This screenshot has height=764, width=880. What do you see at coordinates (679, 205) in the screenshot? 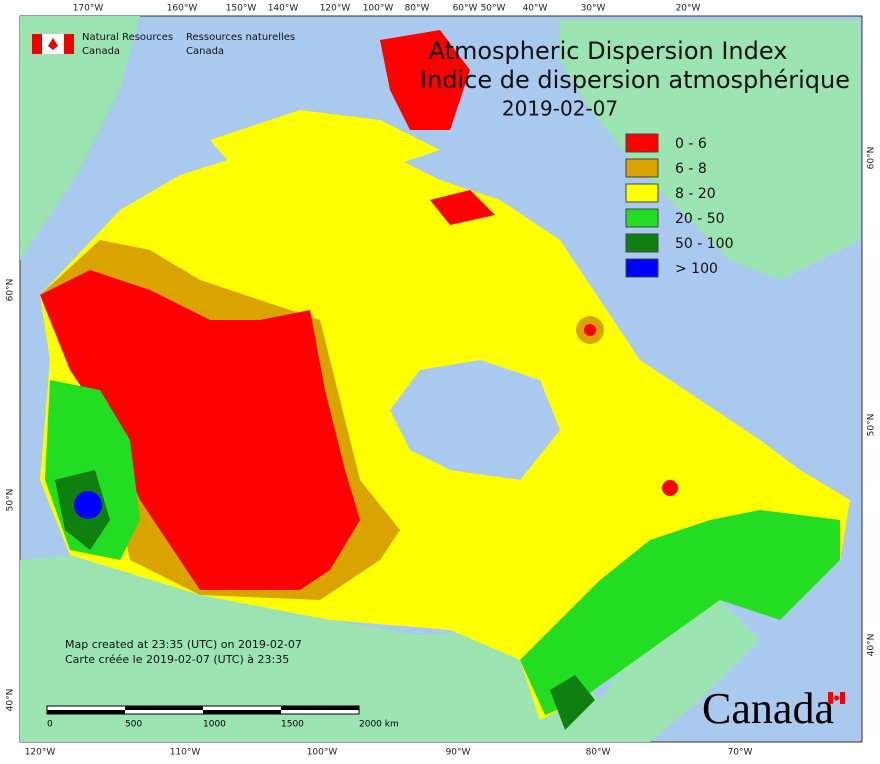
I see `legend: 0 - 6 6 - 8 8 - 20 20 - 50 50 - 100 > 100` at bounding box center [679, 205].